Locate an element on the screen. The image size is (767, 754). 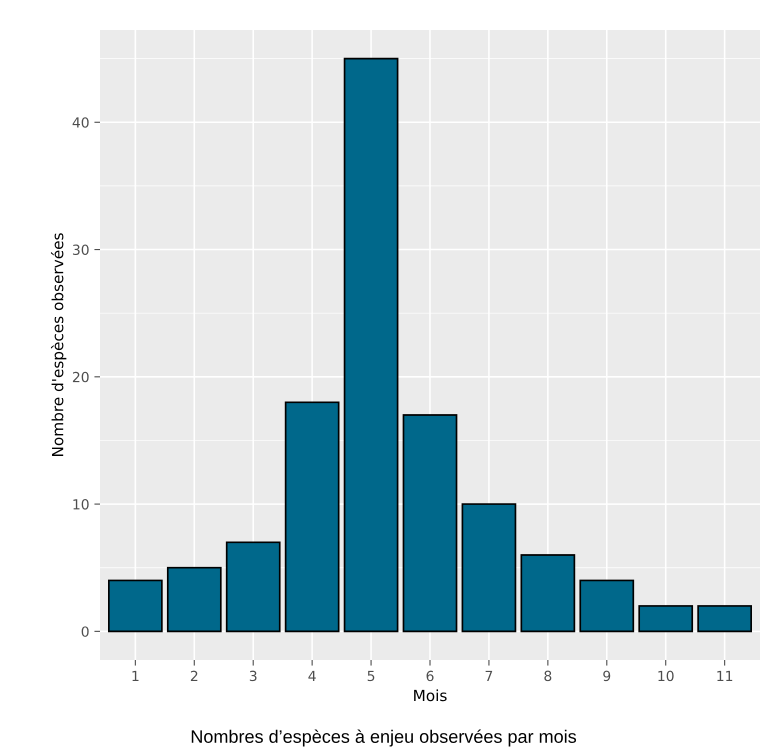
x-tick-label: 11 is located at coordinates (724, 675).